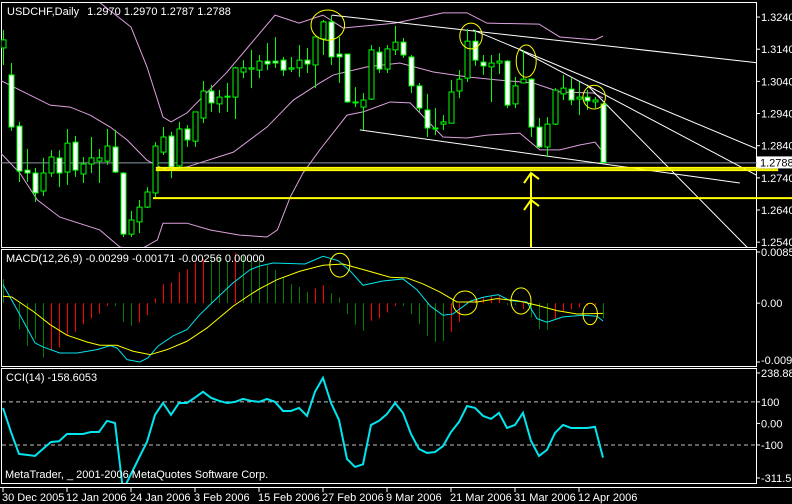 The width and height of the screenshot is (792, 504). What do you see at coordinates (531, 204) in the screenshot?
I see `annotation-arrow-head` at bounding box center [531, 204].